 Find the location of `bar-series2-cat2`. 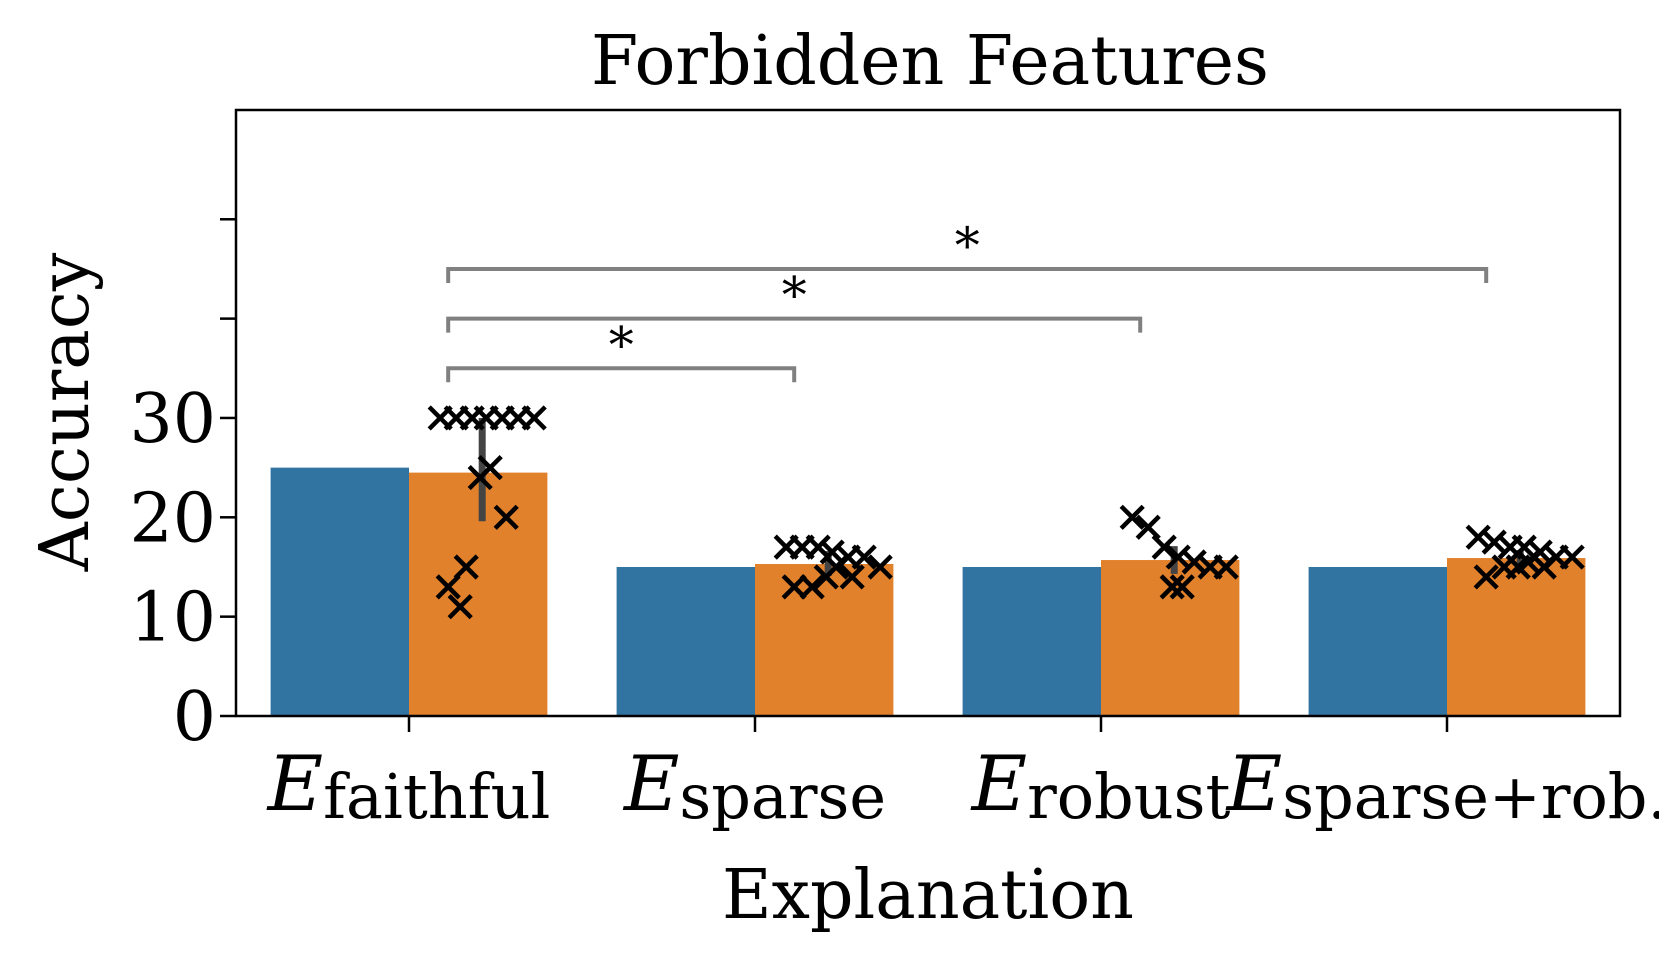

bar-series2-cat2 is located at coordinates (824, 640).